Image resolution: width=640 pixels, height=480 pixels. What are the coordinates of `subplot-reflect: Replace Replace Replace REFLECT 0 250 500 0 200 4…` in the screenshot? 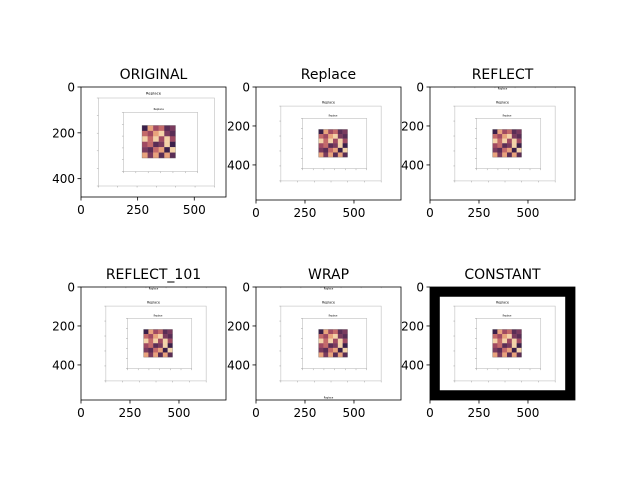 It's located at (488, 143).